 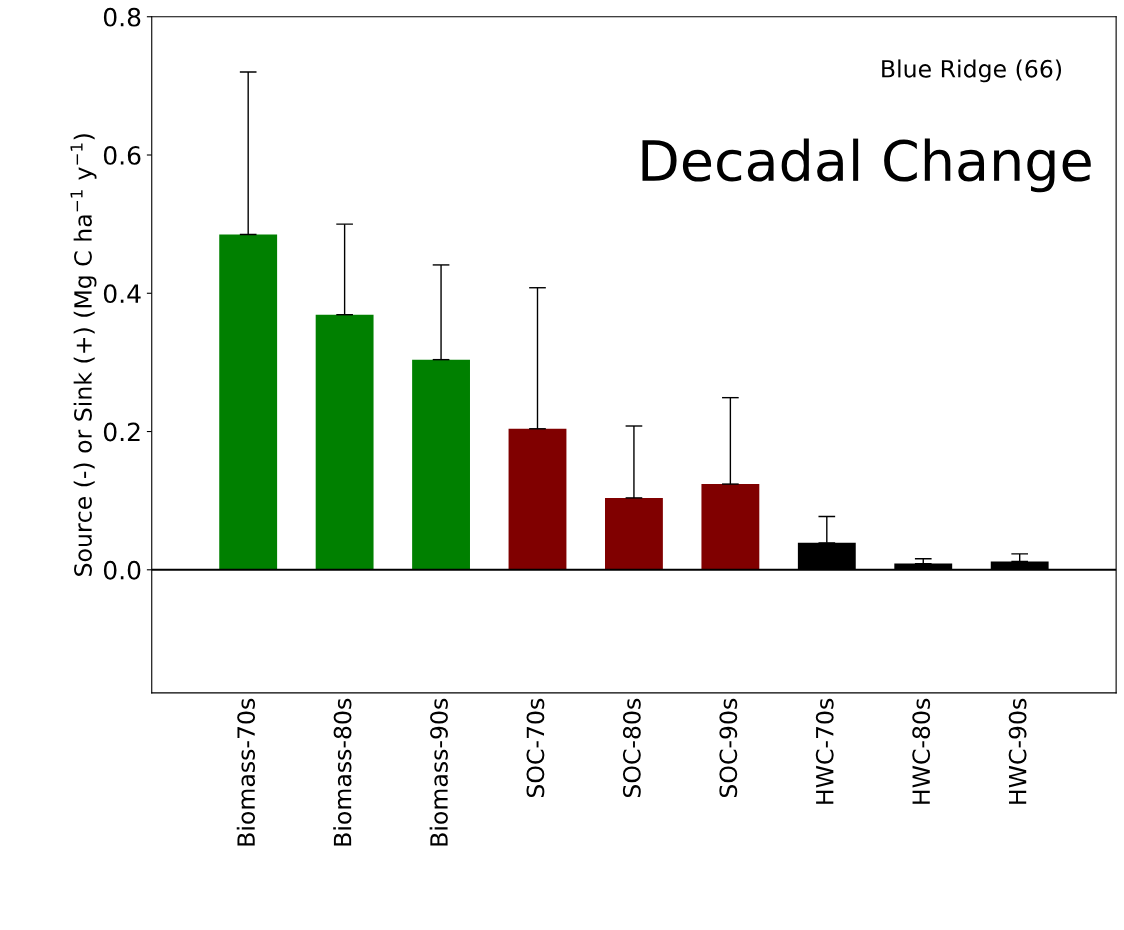 What do you see at coordinates (921, 751) in the screenshot?
I see `x-tick-label: HWC-80s` at bounding box center [921, 751].